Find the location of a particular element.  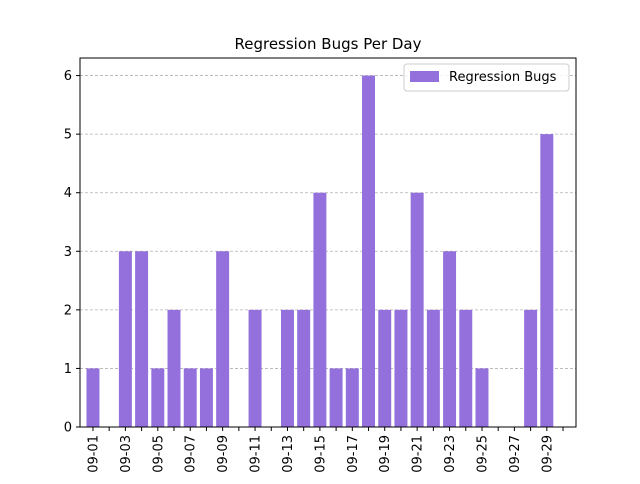

y-tick-label: 5 is located at coordinates (68, 135).